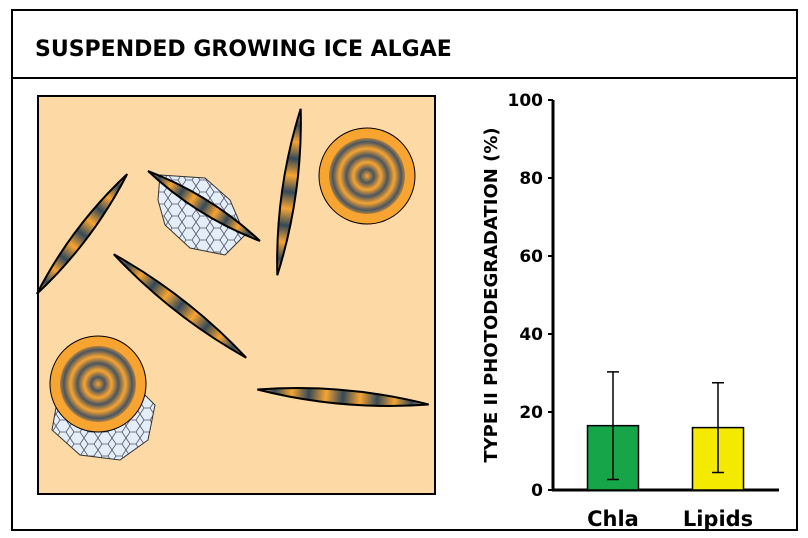 The width and height of the screenshot is (808, 538). I want to click on x-tick-label: Lipids, so click(718, 519).